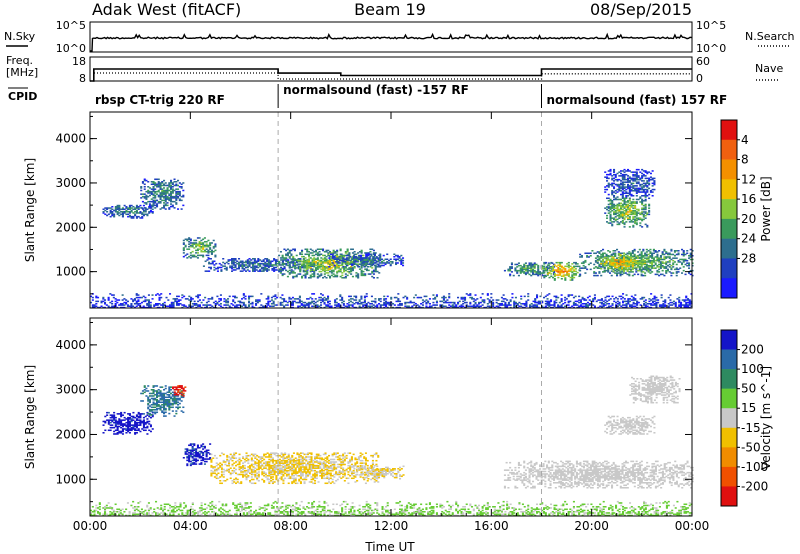 Image resolution: width=800 pixels, height=554 pixels. I want to click on nsky-tick-bottom: 10^0, so click(71, 48).